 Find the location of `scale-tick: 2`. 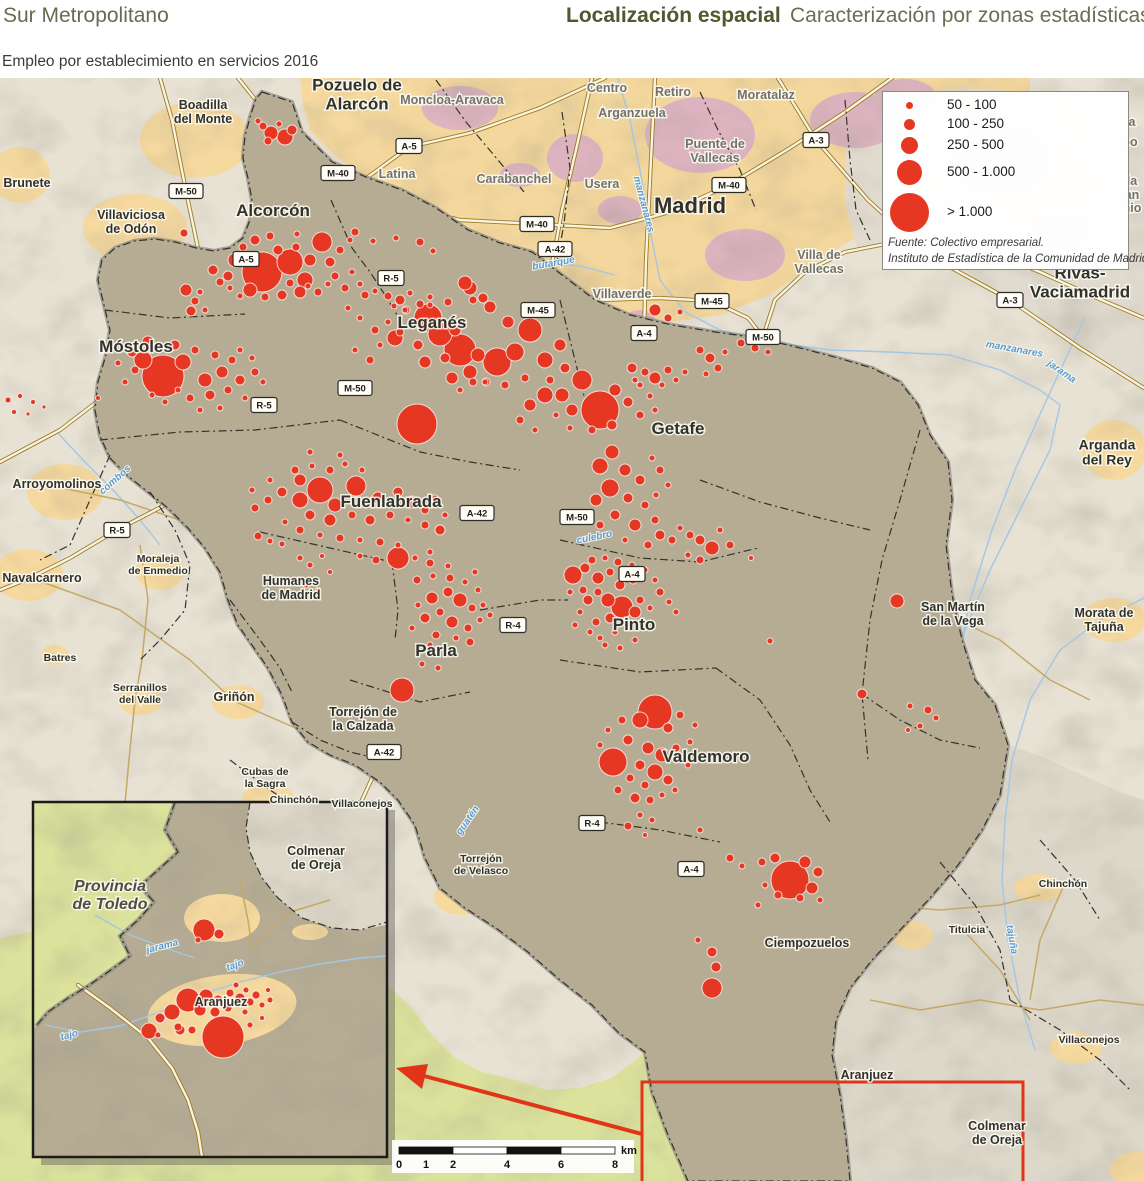

scale-tick: 2 is located at coordinates (453, 1165).